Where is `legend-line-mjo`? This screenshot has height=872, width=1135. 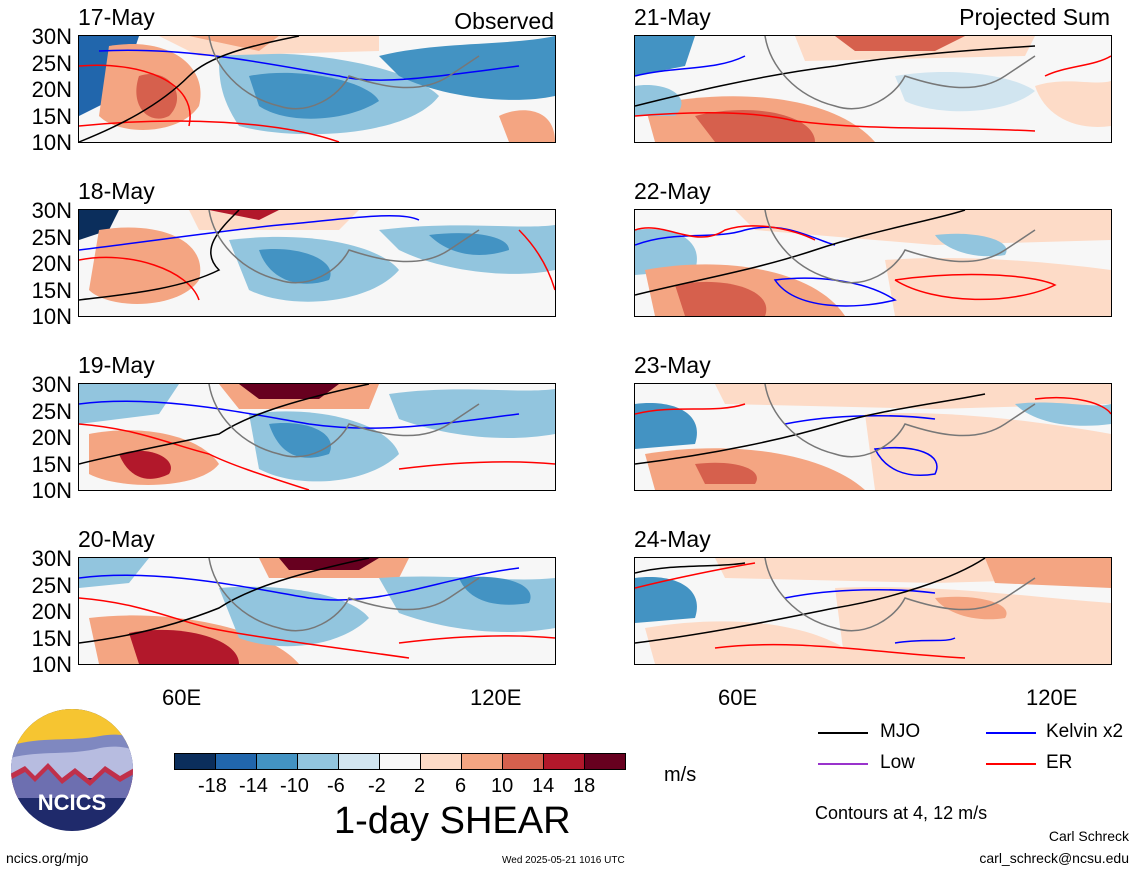 legend-line-mjo is located at coordinates (843, 733).